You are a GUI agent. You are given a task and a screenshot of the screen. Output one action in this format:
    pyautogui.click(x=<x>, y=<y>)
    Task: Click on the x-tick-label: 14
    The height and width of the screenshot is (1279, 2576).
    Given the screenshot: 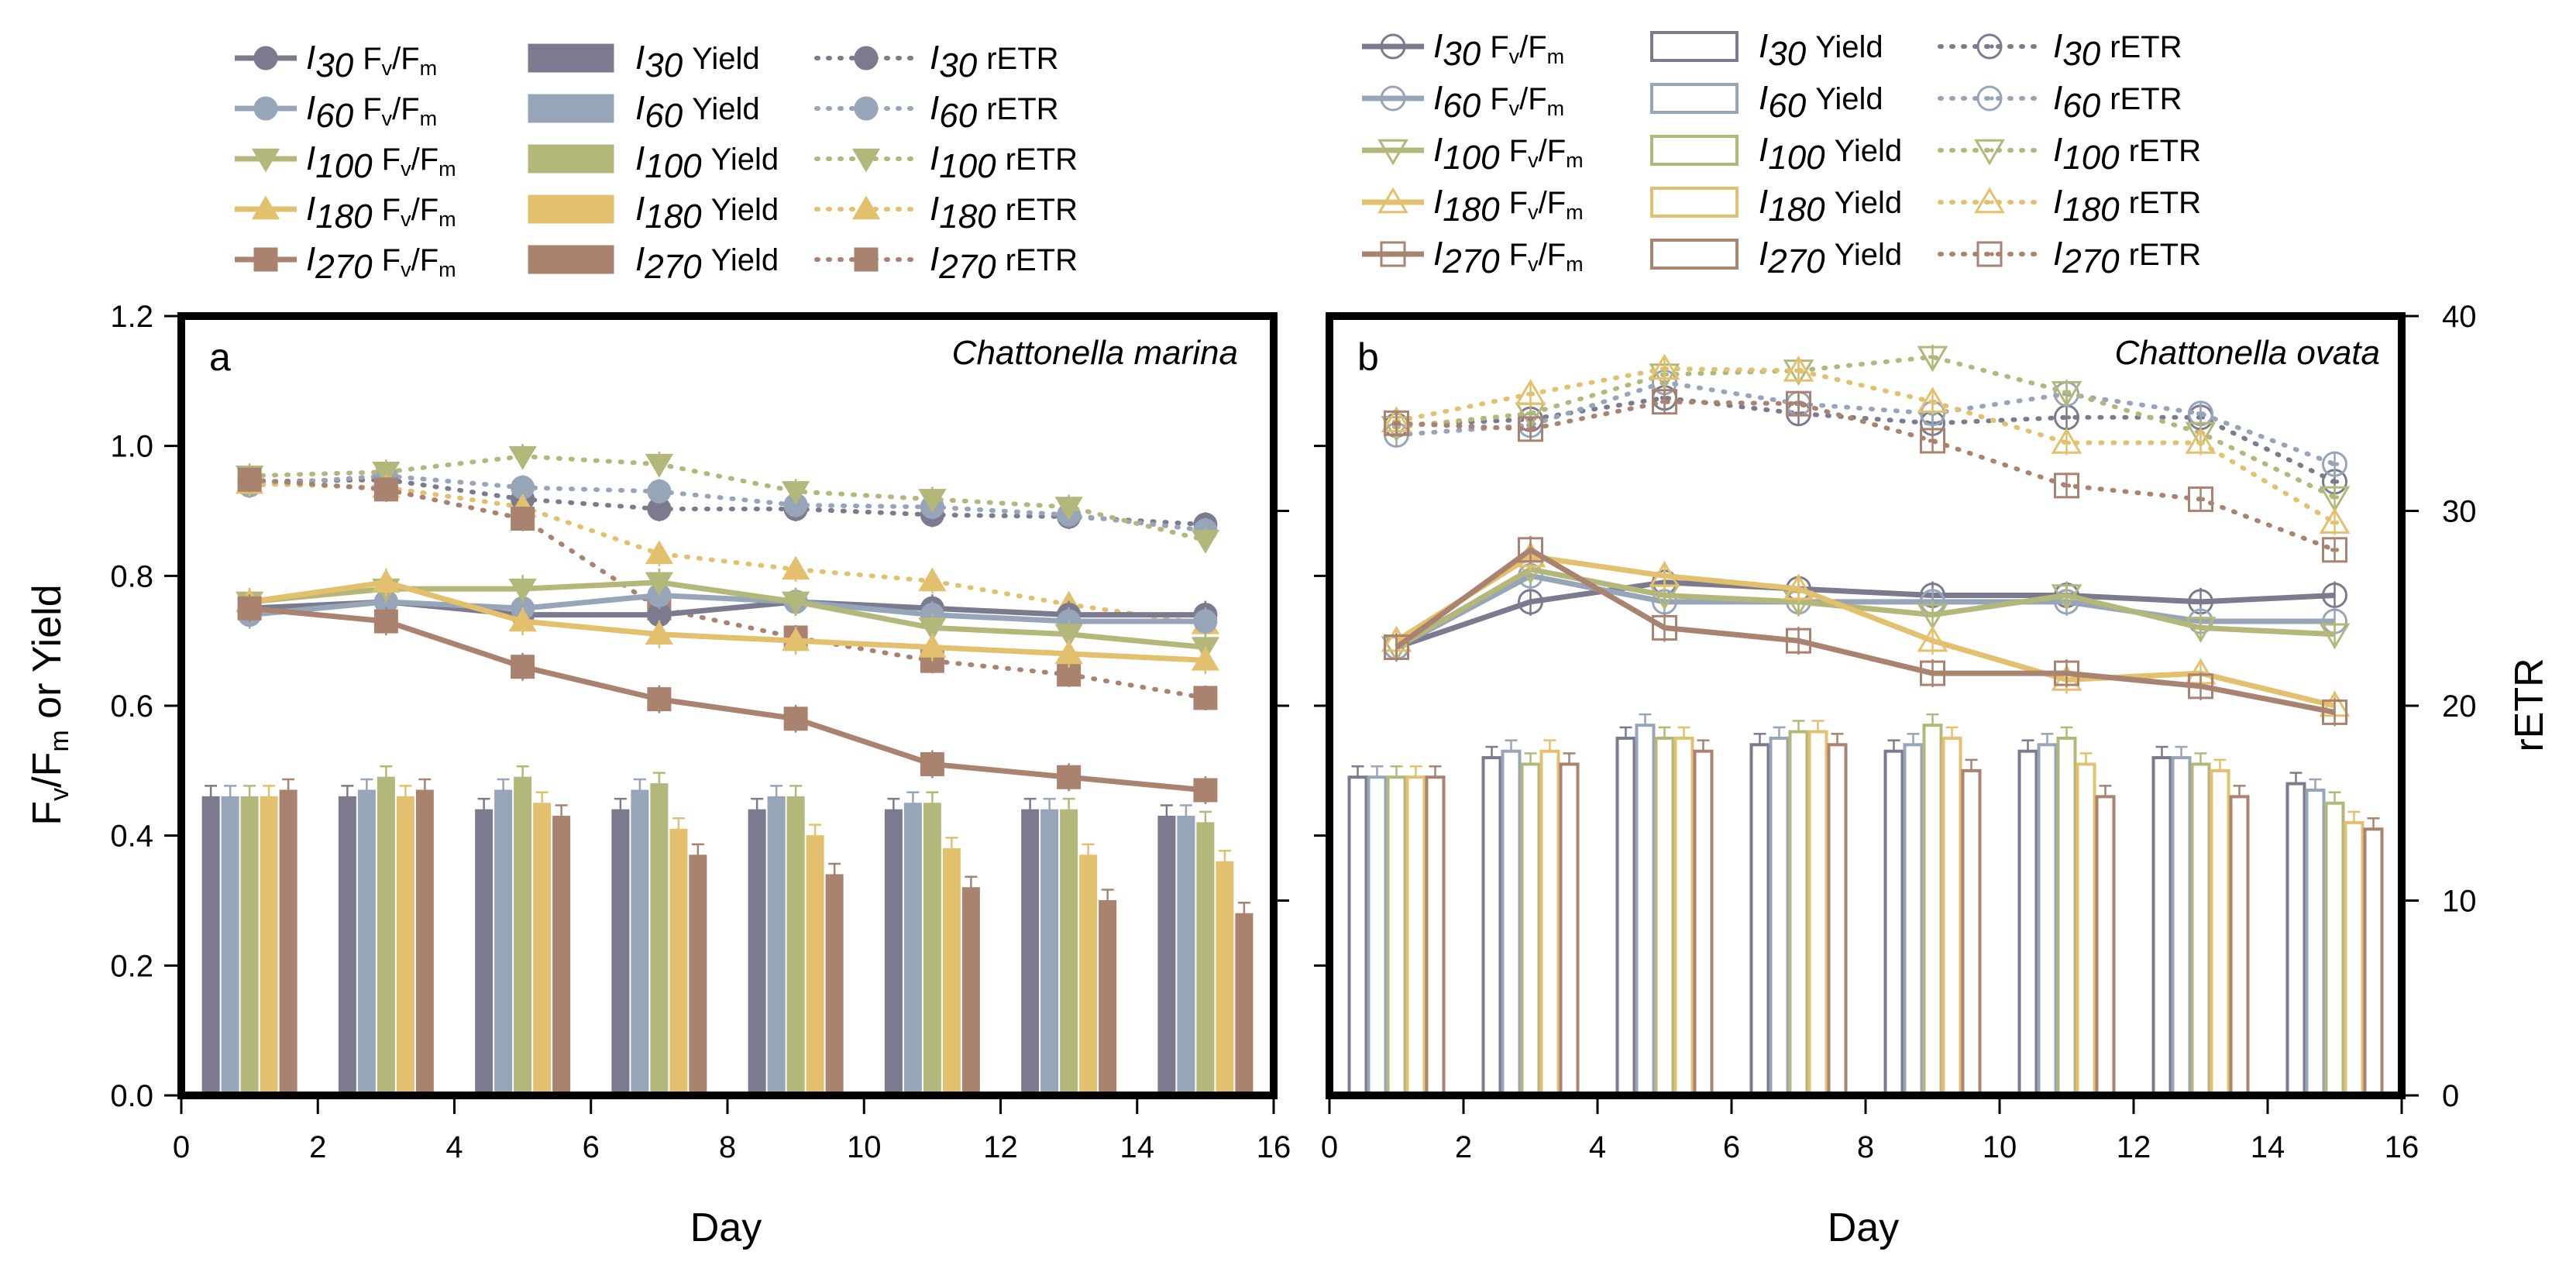 What is the action you would take?
    pyautogui.click(x=1137, y=1147)
    